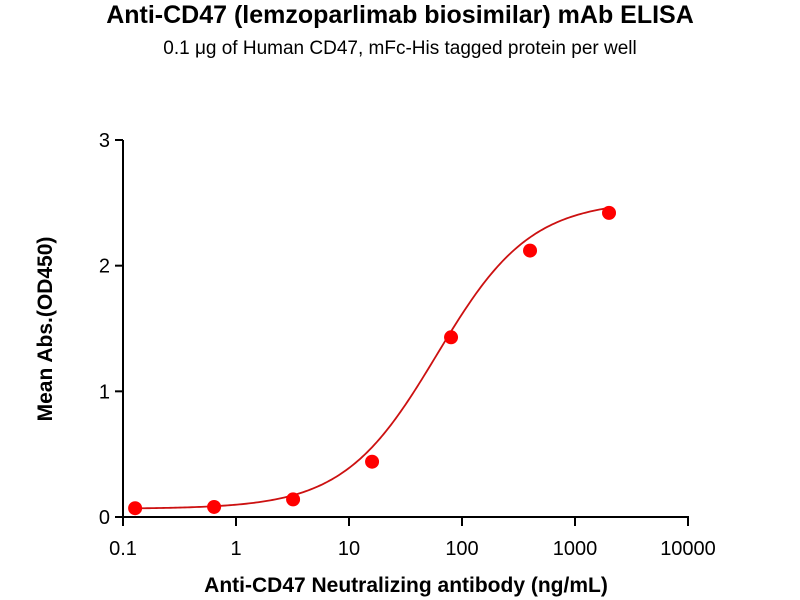 The image size is (800, 600). What do you see at coordinates (104, 392) in the screenshot?
I see `y-tick-label: 1` at bounding box center [104, 392].